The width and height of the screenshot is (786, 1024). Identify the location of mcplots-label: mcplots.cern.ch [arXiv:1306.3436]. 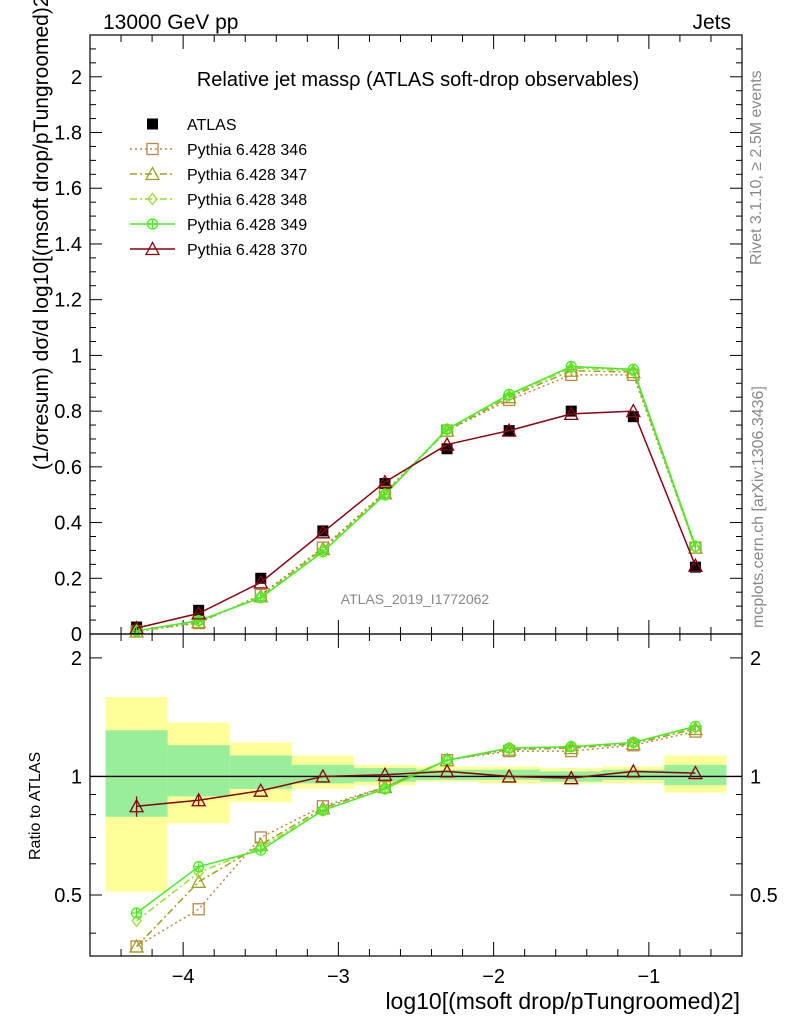
(758, 507).